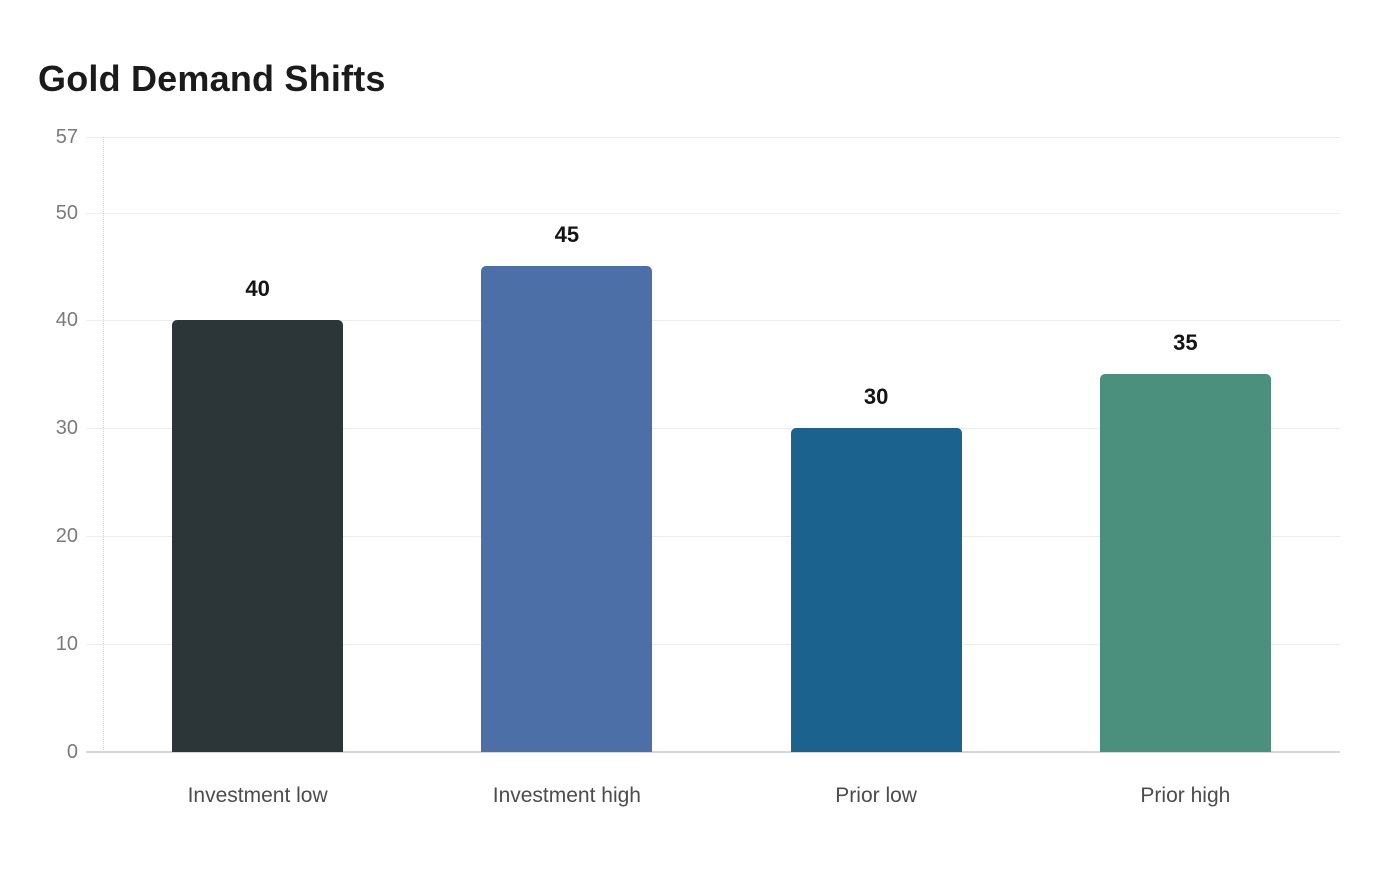 The height and width of the screenshot is (880, 1400). Describe the element at coordinates (72, 752) in the screenshot. I see `y-tick-label: 0` at that location.